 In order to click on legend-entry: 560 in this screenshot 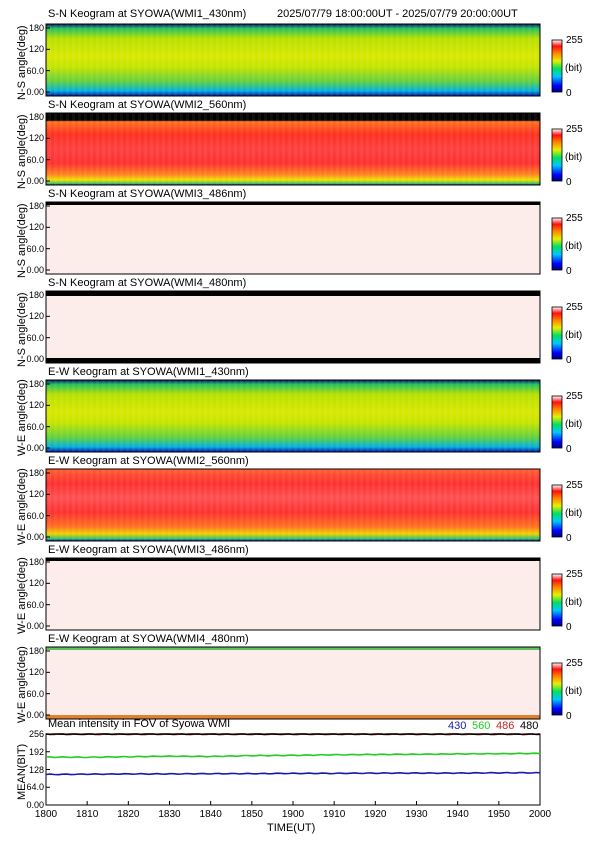, I will do `click(481, 726)`.